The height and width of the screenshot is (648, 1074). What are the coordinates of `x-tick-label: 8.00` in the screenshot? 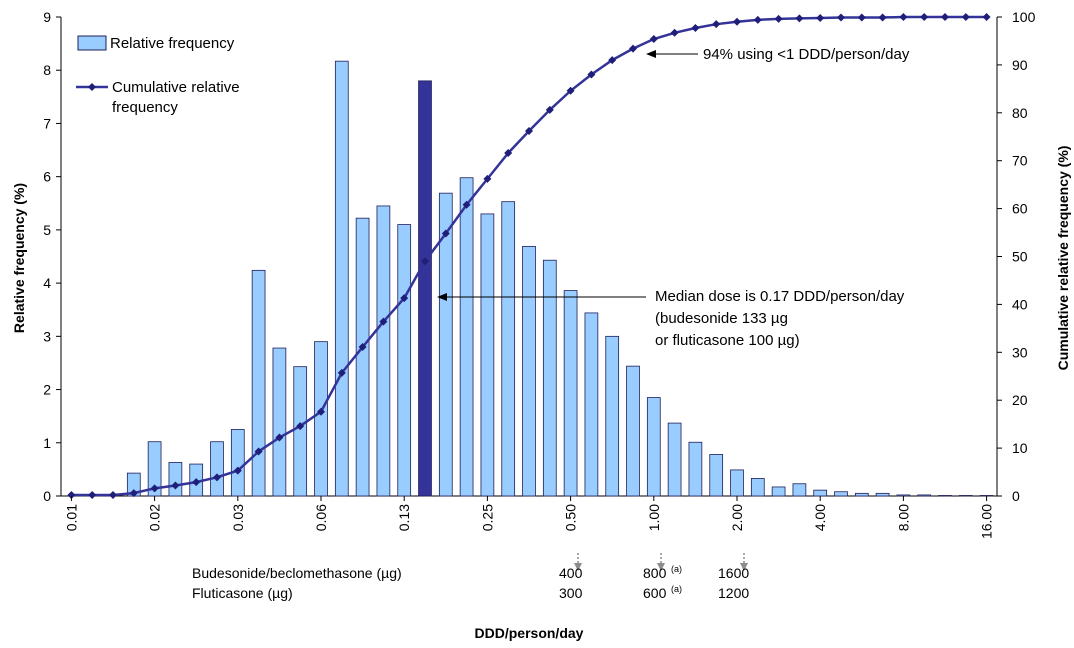 It's located at (903, 517).